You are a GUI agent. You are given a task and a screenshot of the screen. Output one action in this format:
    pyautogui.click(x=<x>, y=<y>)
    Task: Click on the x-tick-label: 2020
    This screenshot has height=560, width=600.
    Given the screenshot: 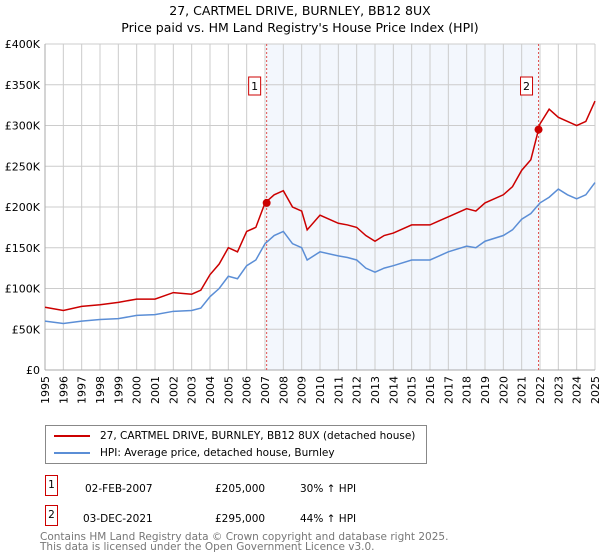 What is the action you would take?
    pyautogui.click(x=503, y=390)
    